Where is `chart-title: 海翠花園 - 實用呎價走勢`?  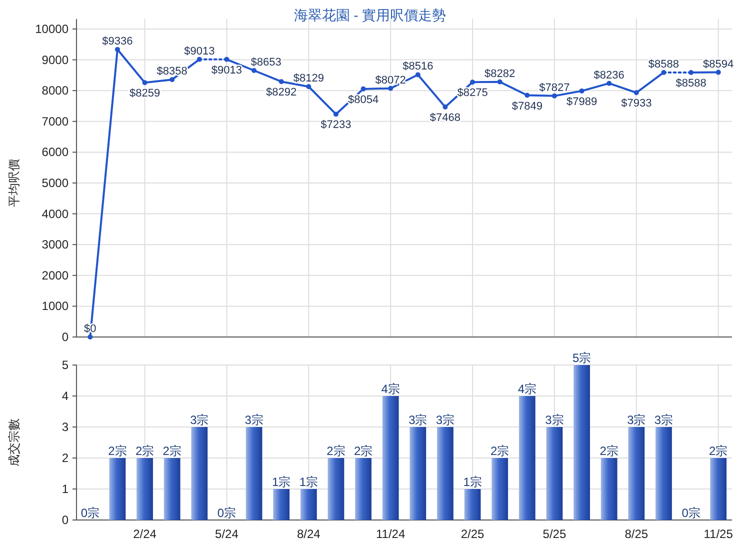
chart-title: 海翠花園 - 實用呎價走勢 is located at coordinates (370, 15).